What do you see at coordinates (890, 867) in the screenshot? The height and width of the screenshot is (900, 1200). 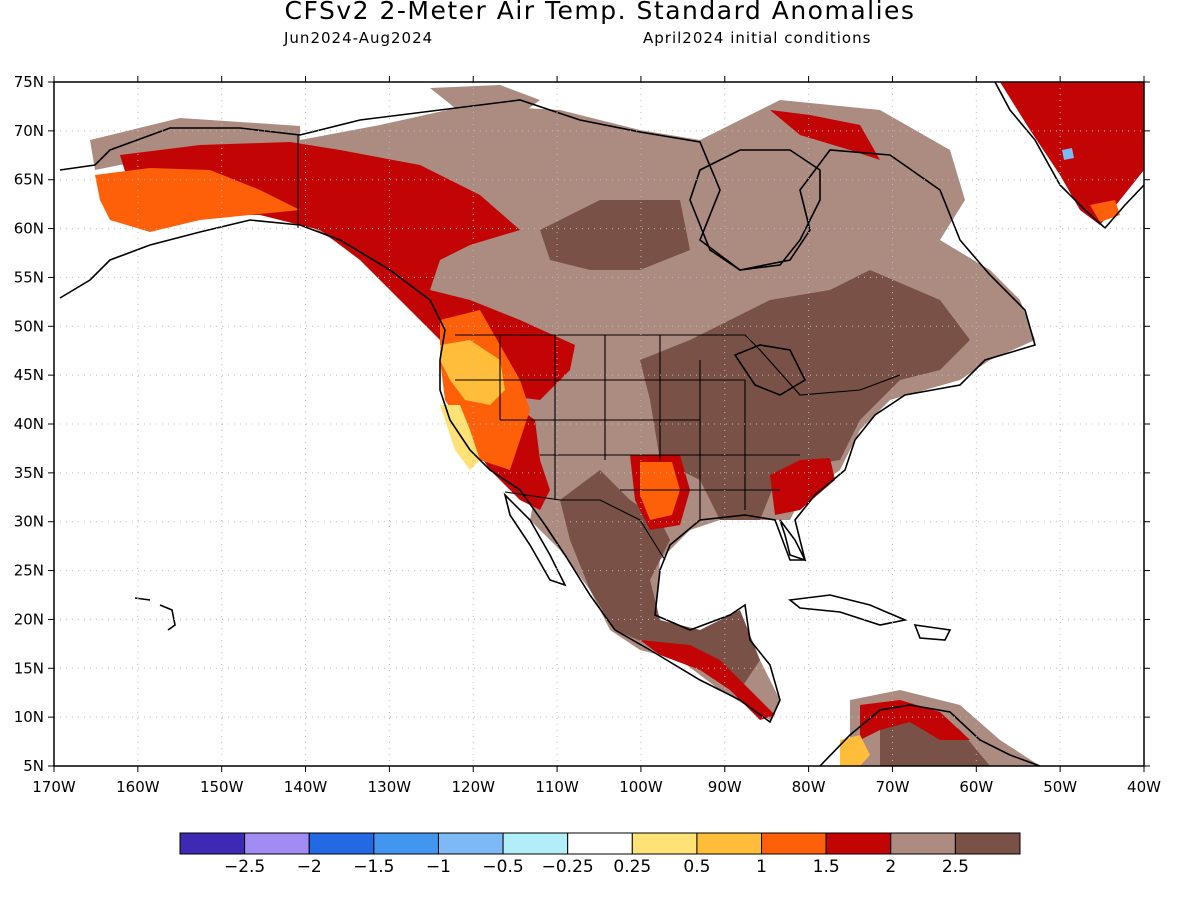 I see `colorbar-label: 2` at bounding box center [890, 867].